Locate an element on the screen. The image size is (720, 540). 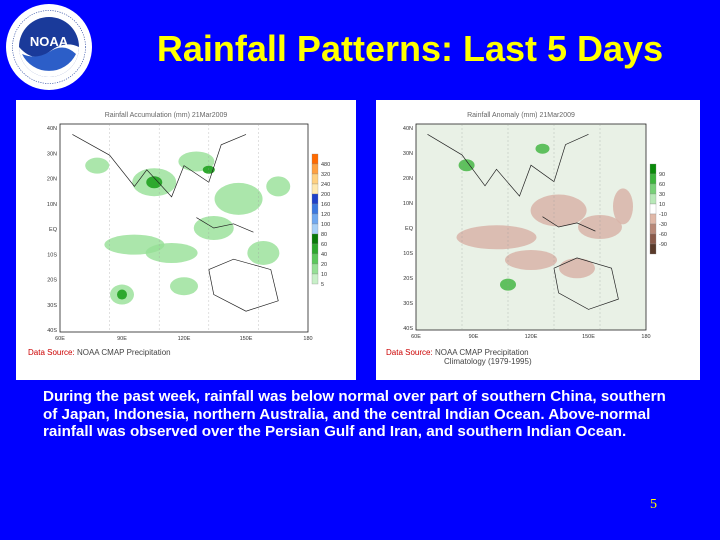
left-data-source: Data Source: NOAA CMAP Precipitation is located at coordinates (99, 352).